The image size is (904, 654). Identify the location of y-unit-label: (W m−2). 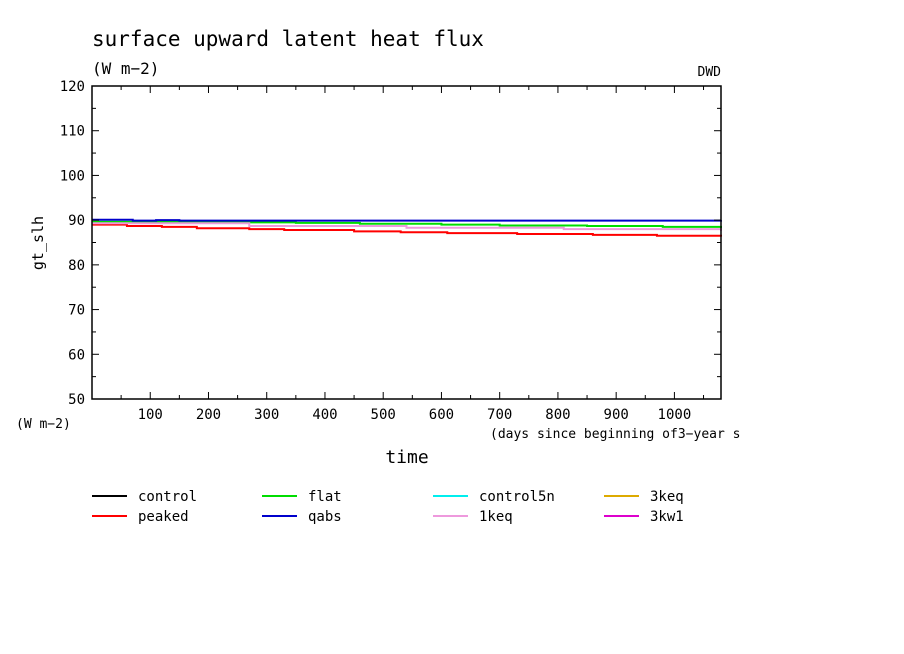
(43, 424).